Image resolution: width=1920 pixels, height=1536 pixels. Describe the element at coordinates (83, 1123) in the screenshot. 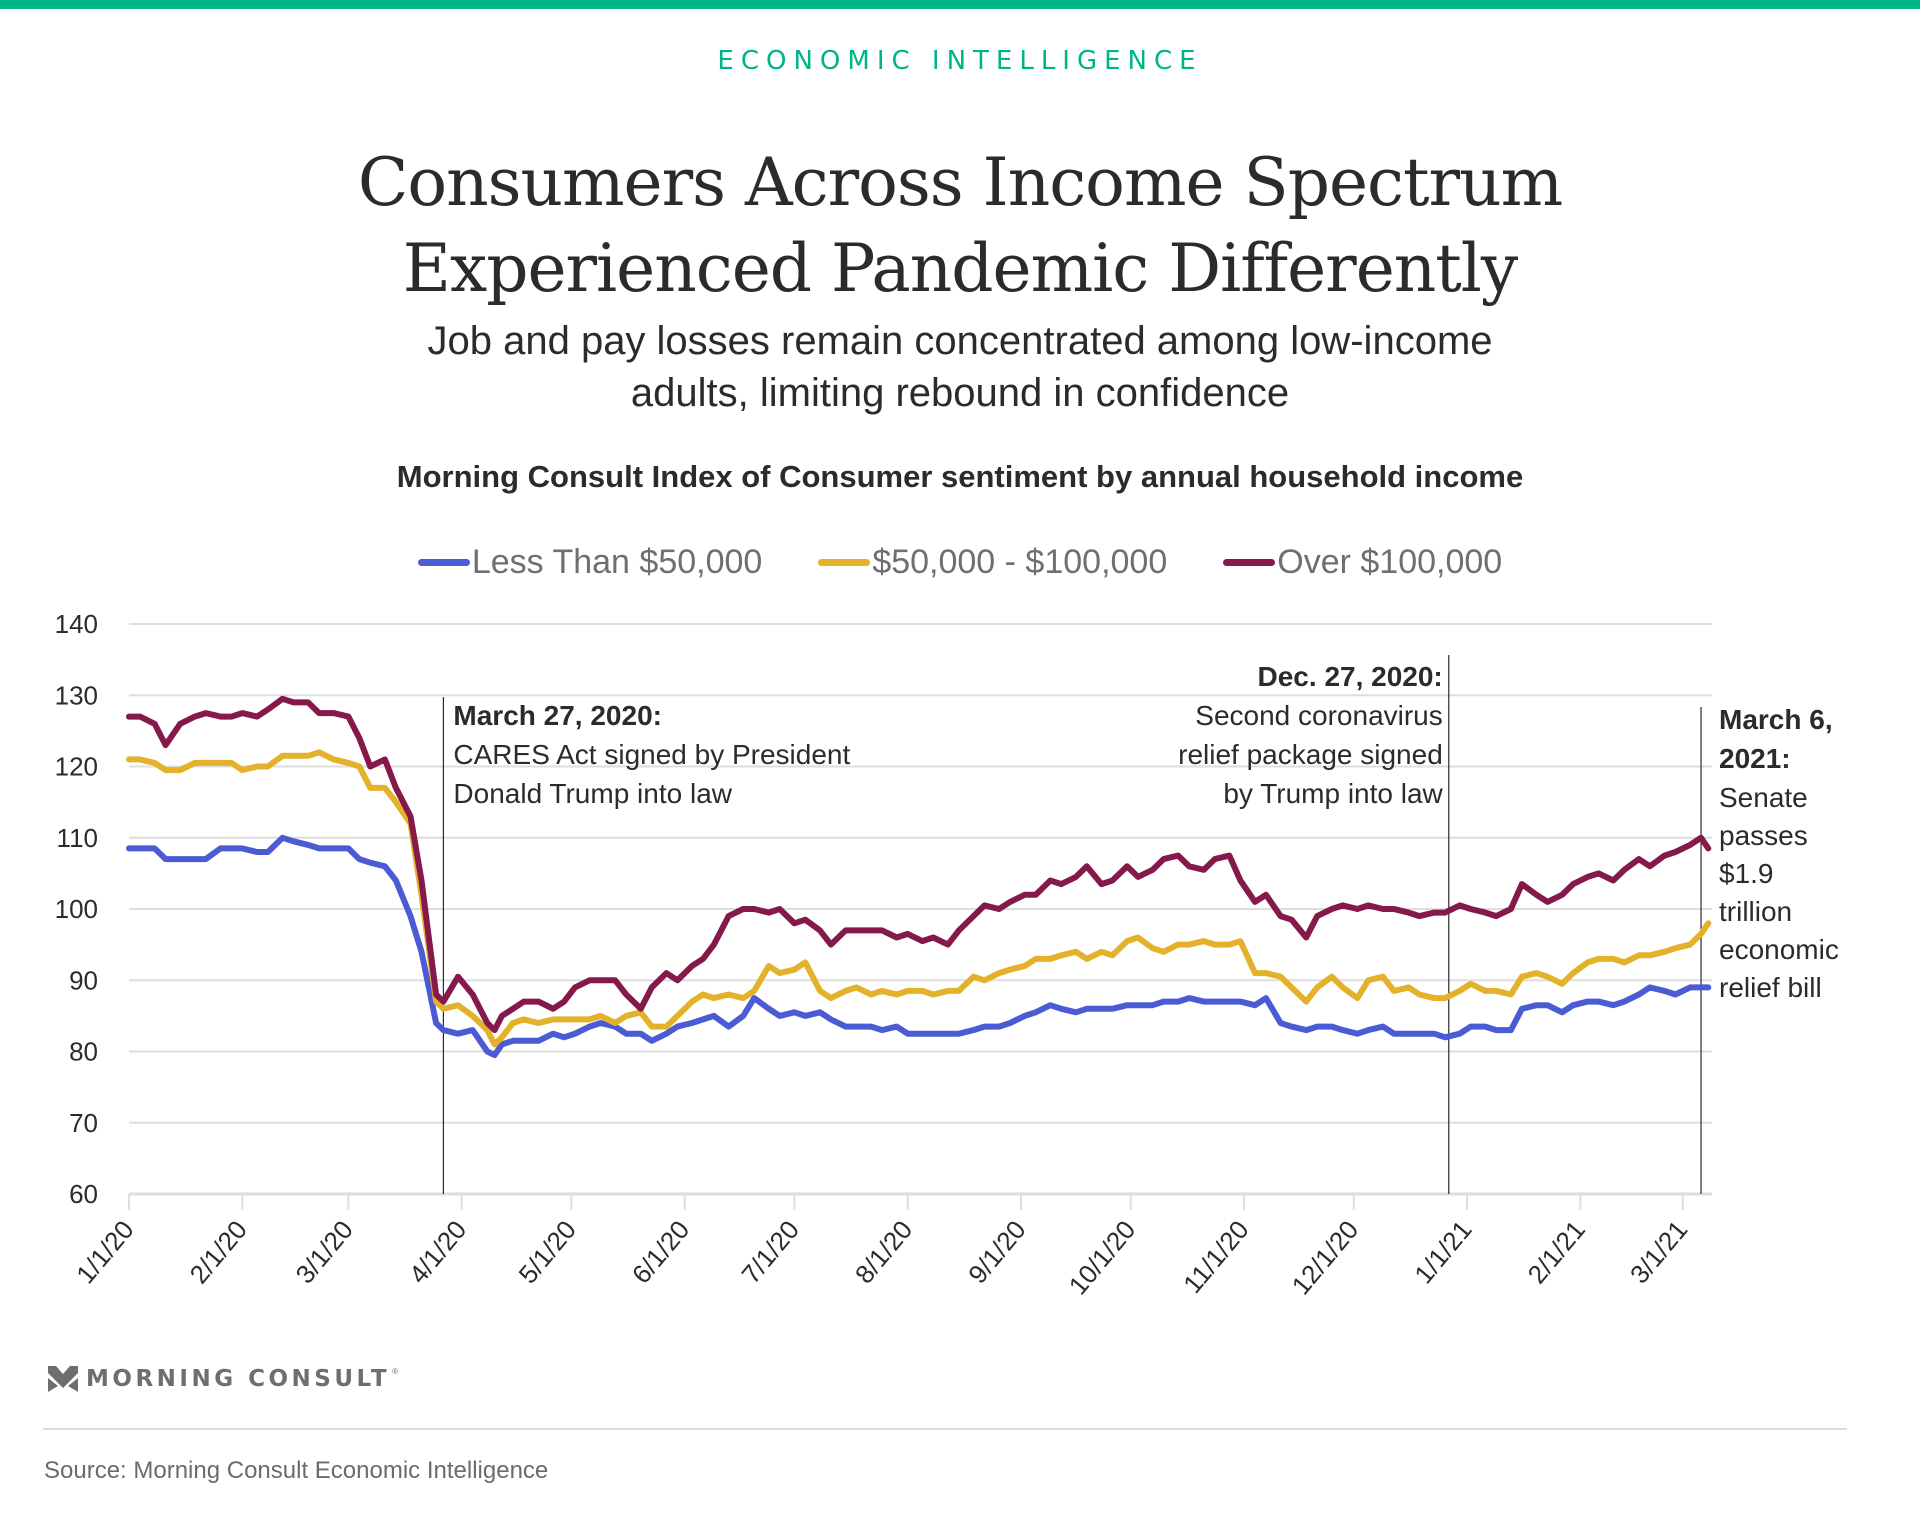

I see `y-tick-label: 70` at that location.